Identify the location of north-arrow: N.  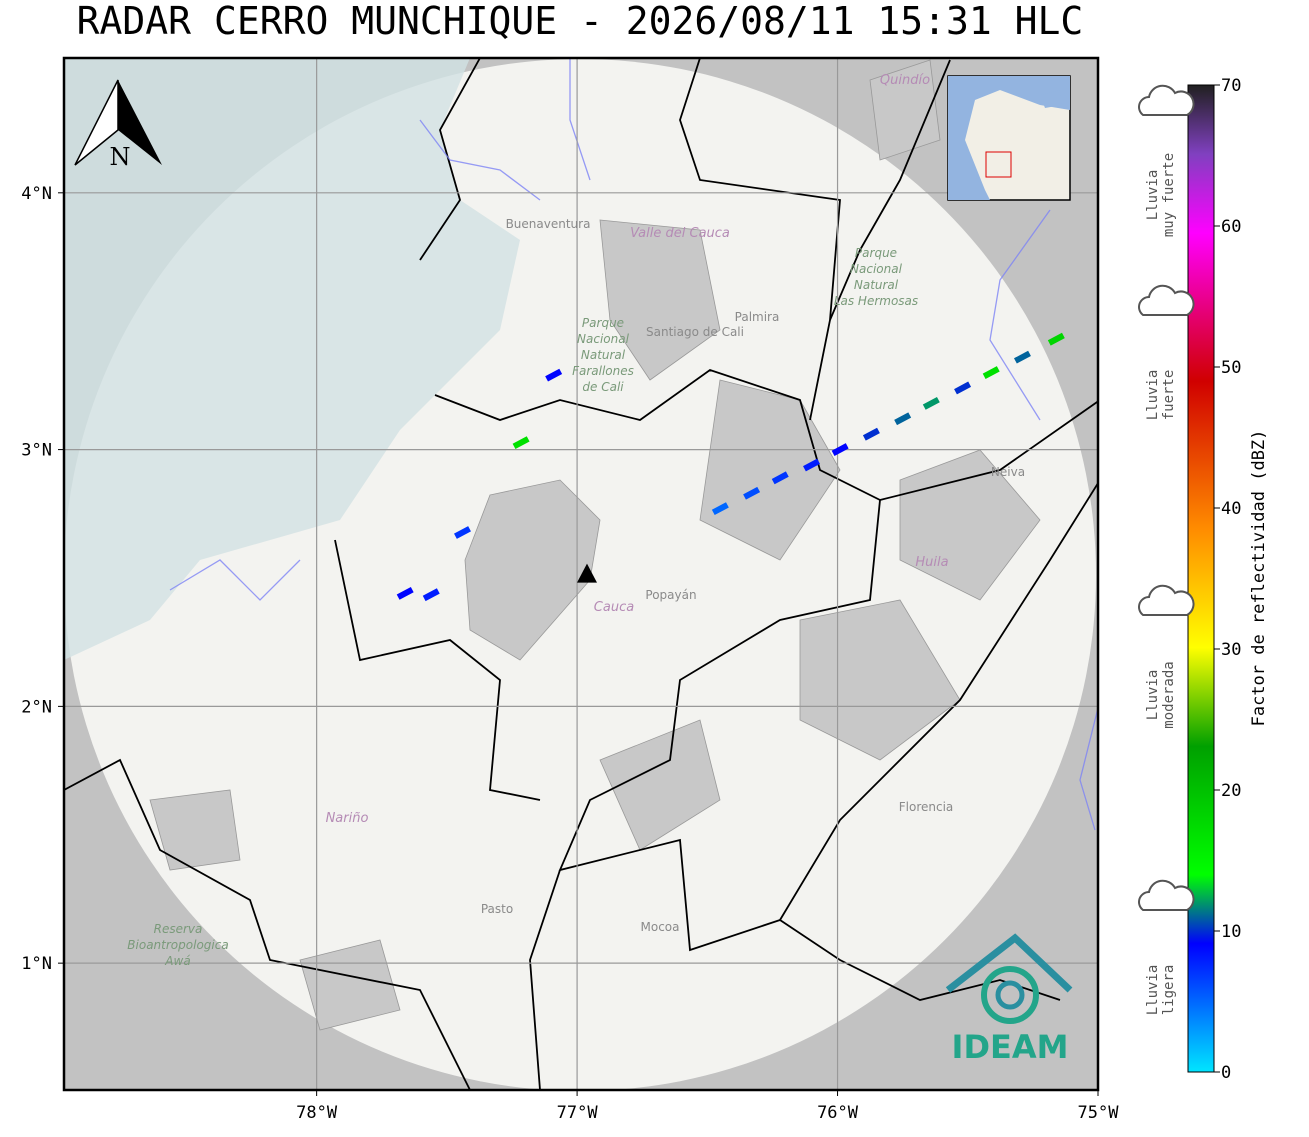
(118, 125).